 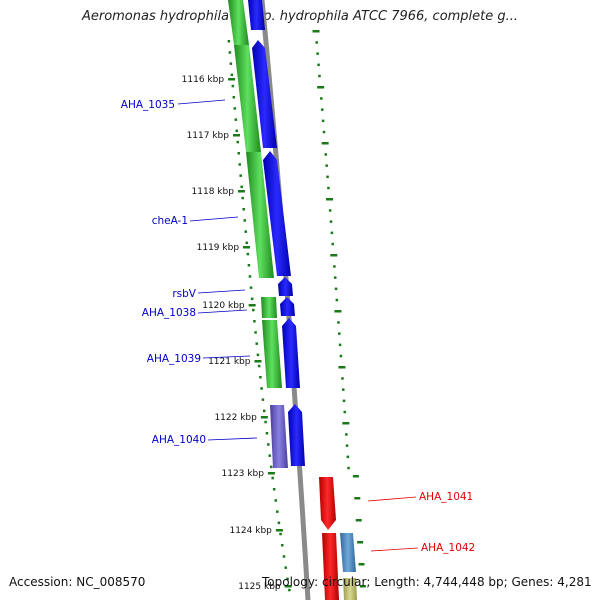 What do you see at coordinates (179, 440) in the screenshot?
I see `gene-label-aha-1040: AHA_1040` at bounding box center [179, 440].